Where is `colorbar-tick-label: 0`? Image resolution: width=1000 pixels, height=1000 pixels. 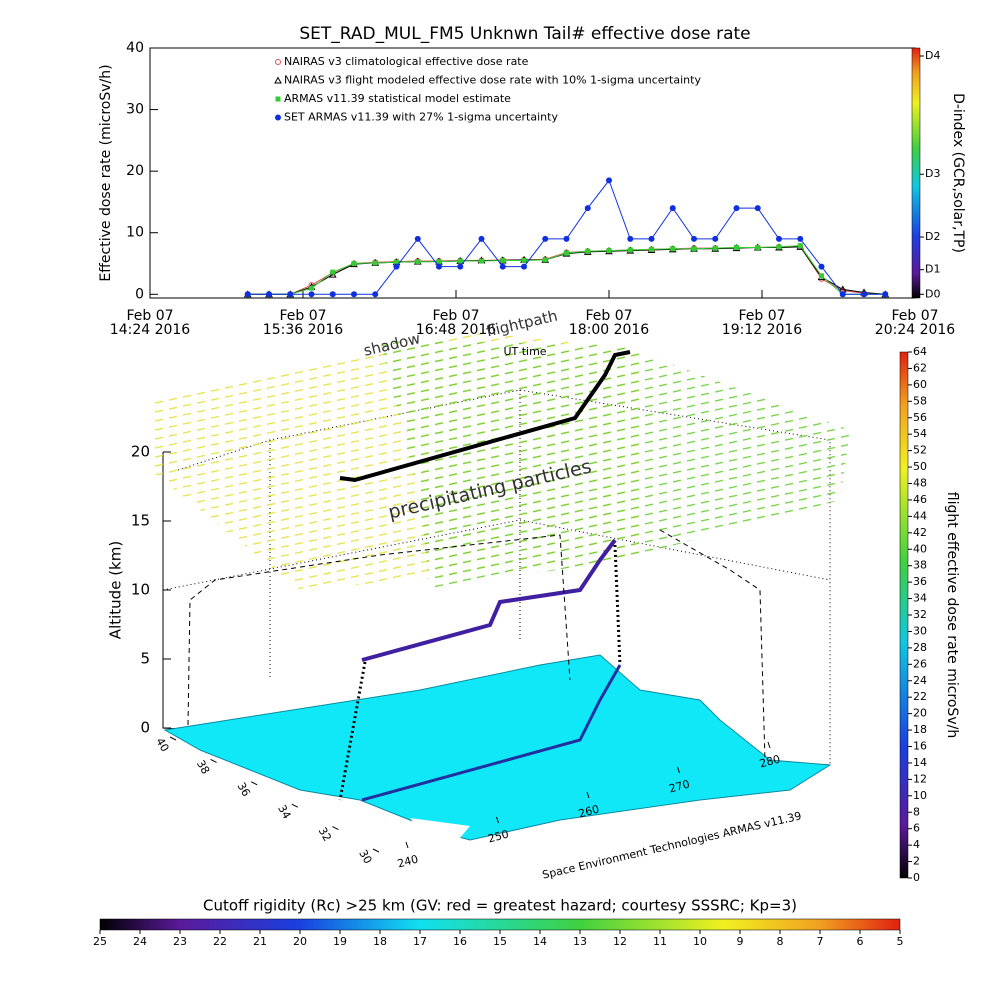 colorbar-tick-label: 0 is located at coordinates (916, 877).